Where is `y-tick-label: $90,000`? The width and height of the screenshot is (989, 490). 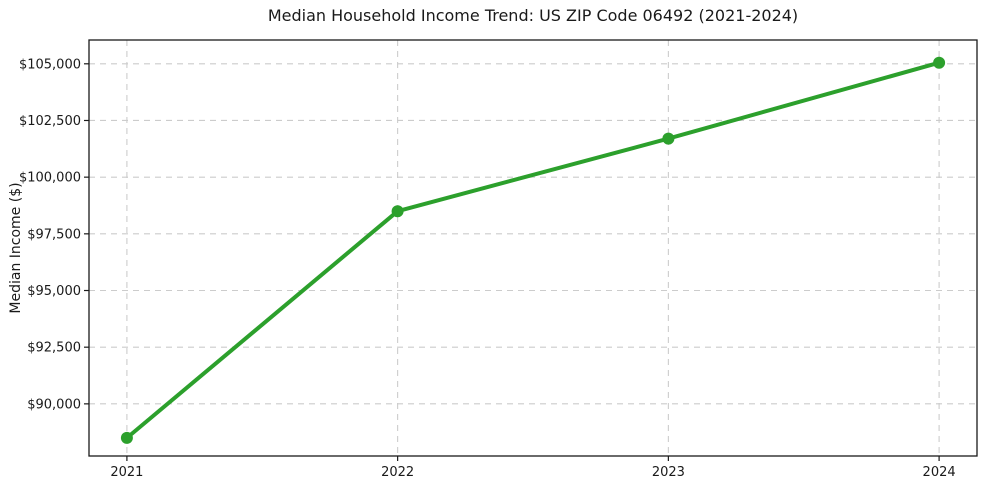
y-tick-label: $90,000 is located at coordinates (54, 404).